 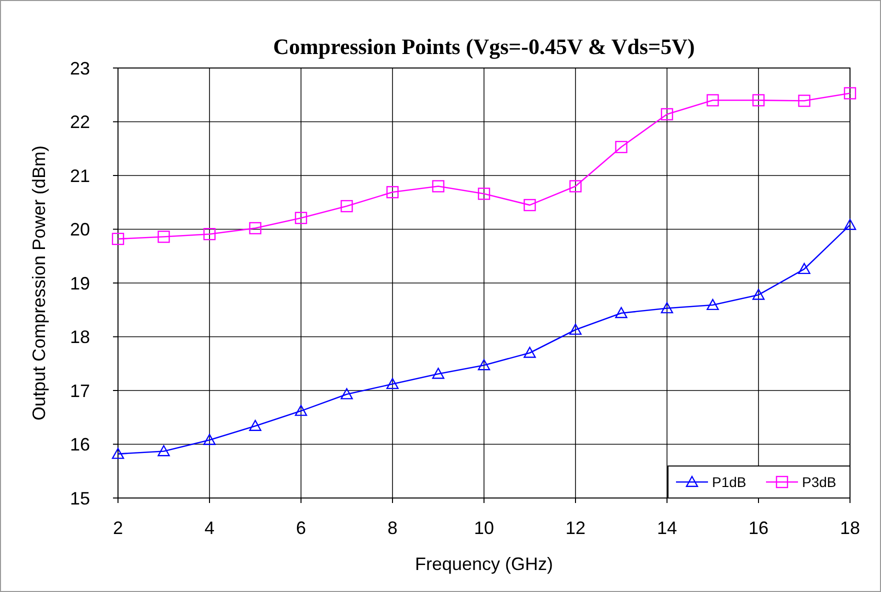 I want to click on x-tick-label: 4, so click(x=209, y=528).